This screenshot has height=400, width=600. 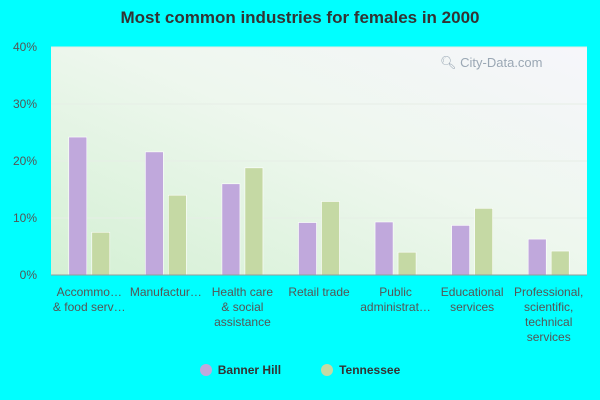 What do you see at coordinates (249, 370) in the screenshot?
I see `legend-label-banner-hill: Banner Hill` at bounding box center [249, 370].